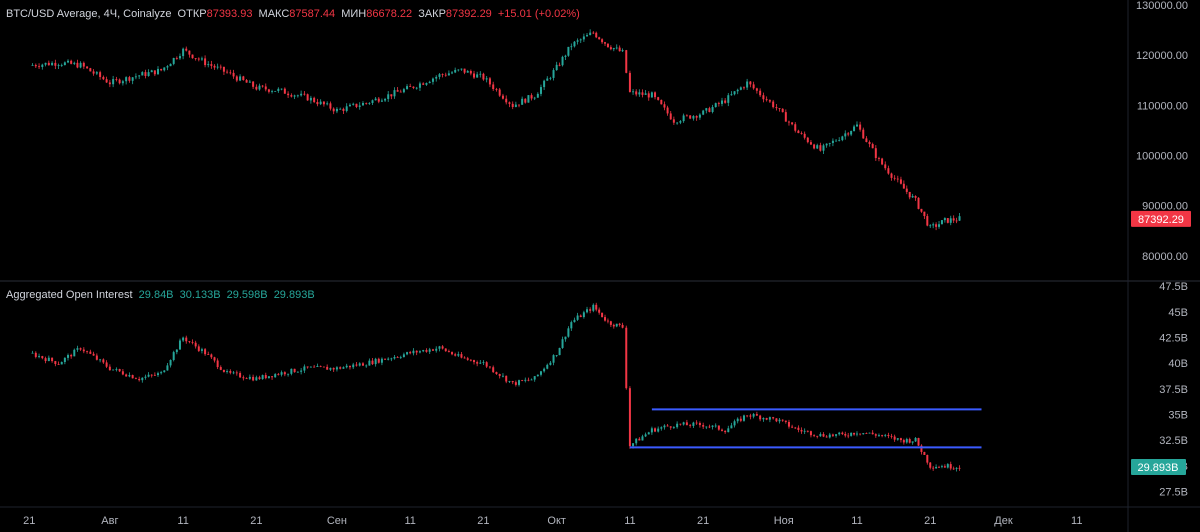  I want to click on price-ytick-label: 80000.00, so click(1165, 257).